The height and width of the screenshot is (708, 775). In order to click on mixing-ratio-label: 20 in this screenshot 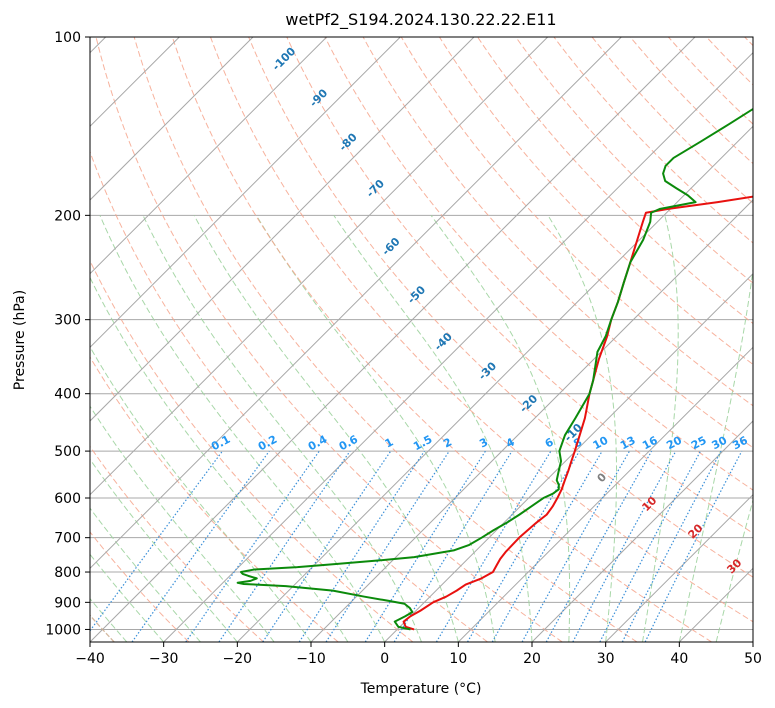, I will do `click(674, 442)`.